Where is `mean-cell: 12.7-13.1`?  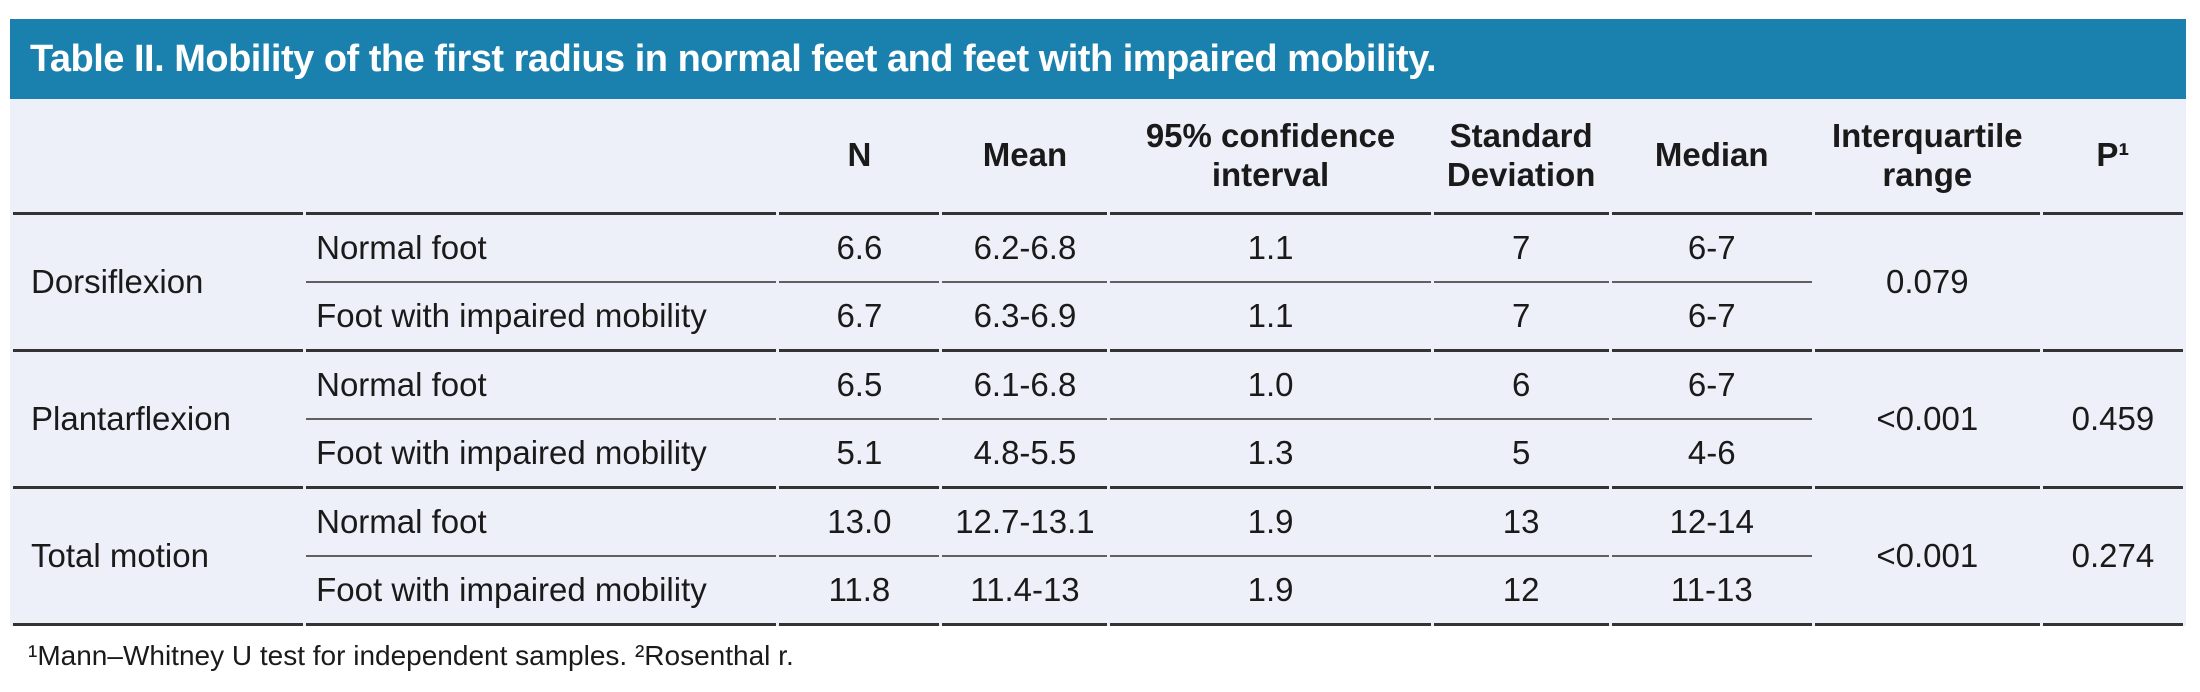
mean-cell: 12.7-13.1 is located at coordinates (1025, 523).